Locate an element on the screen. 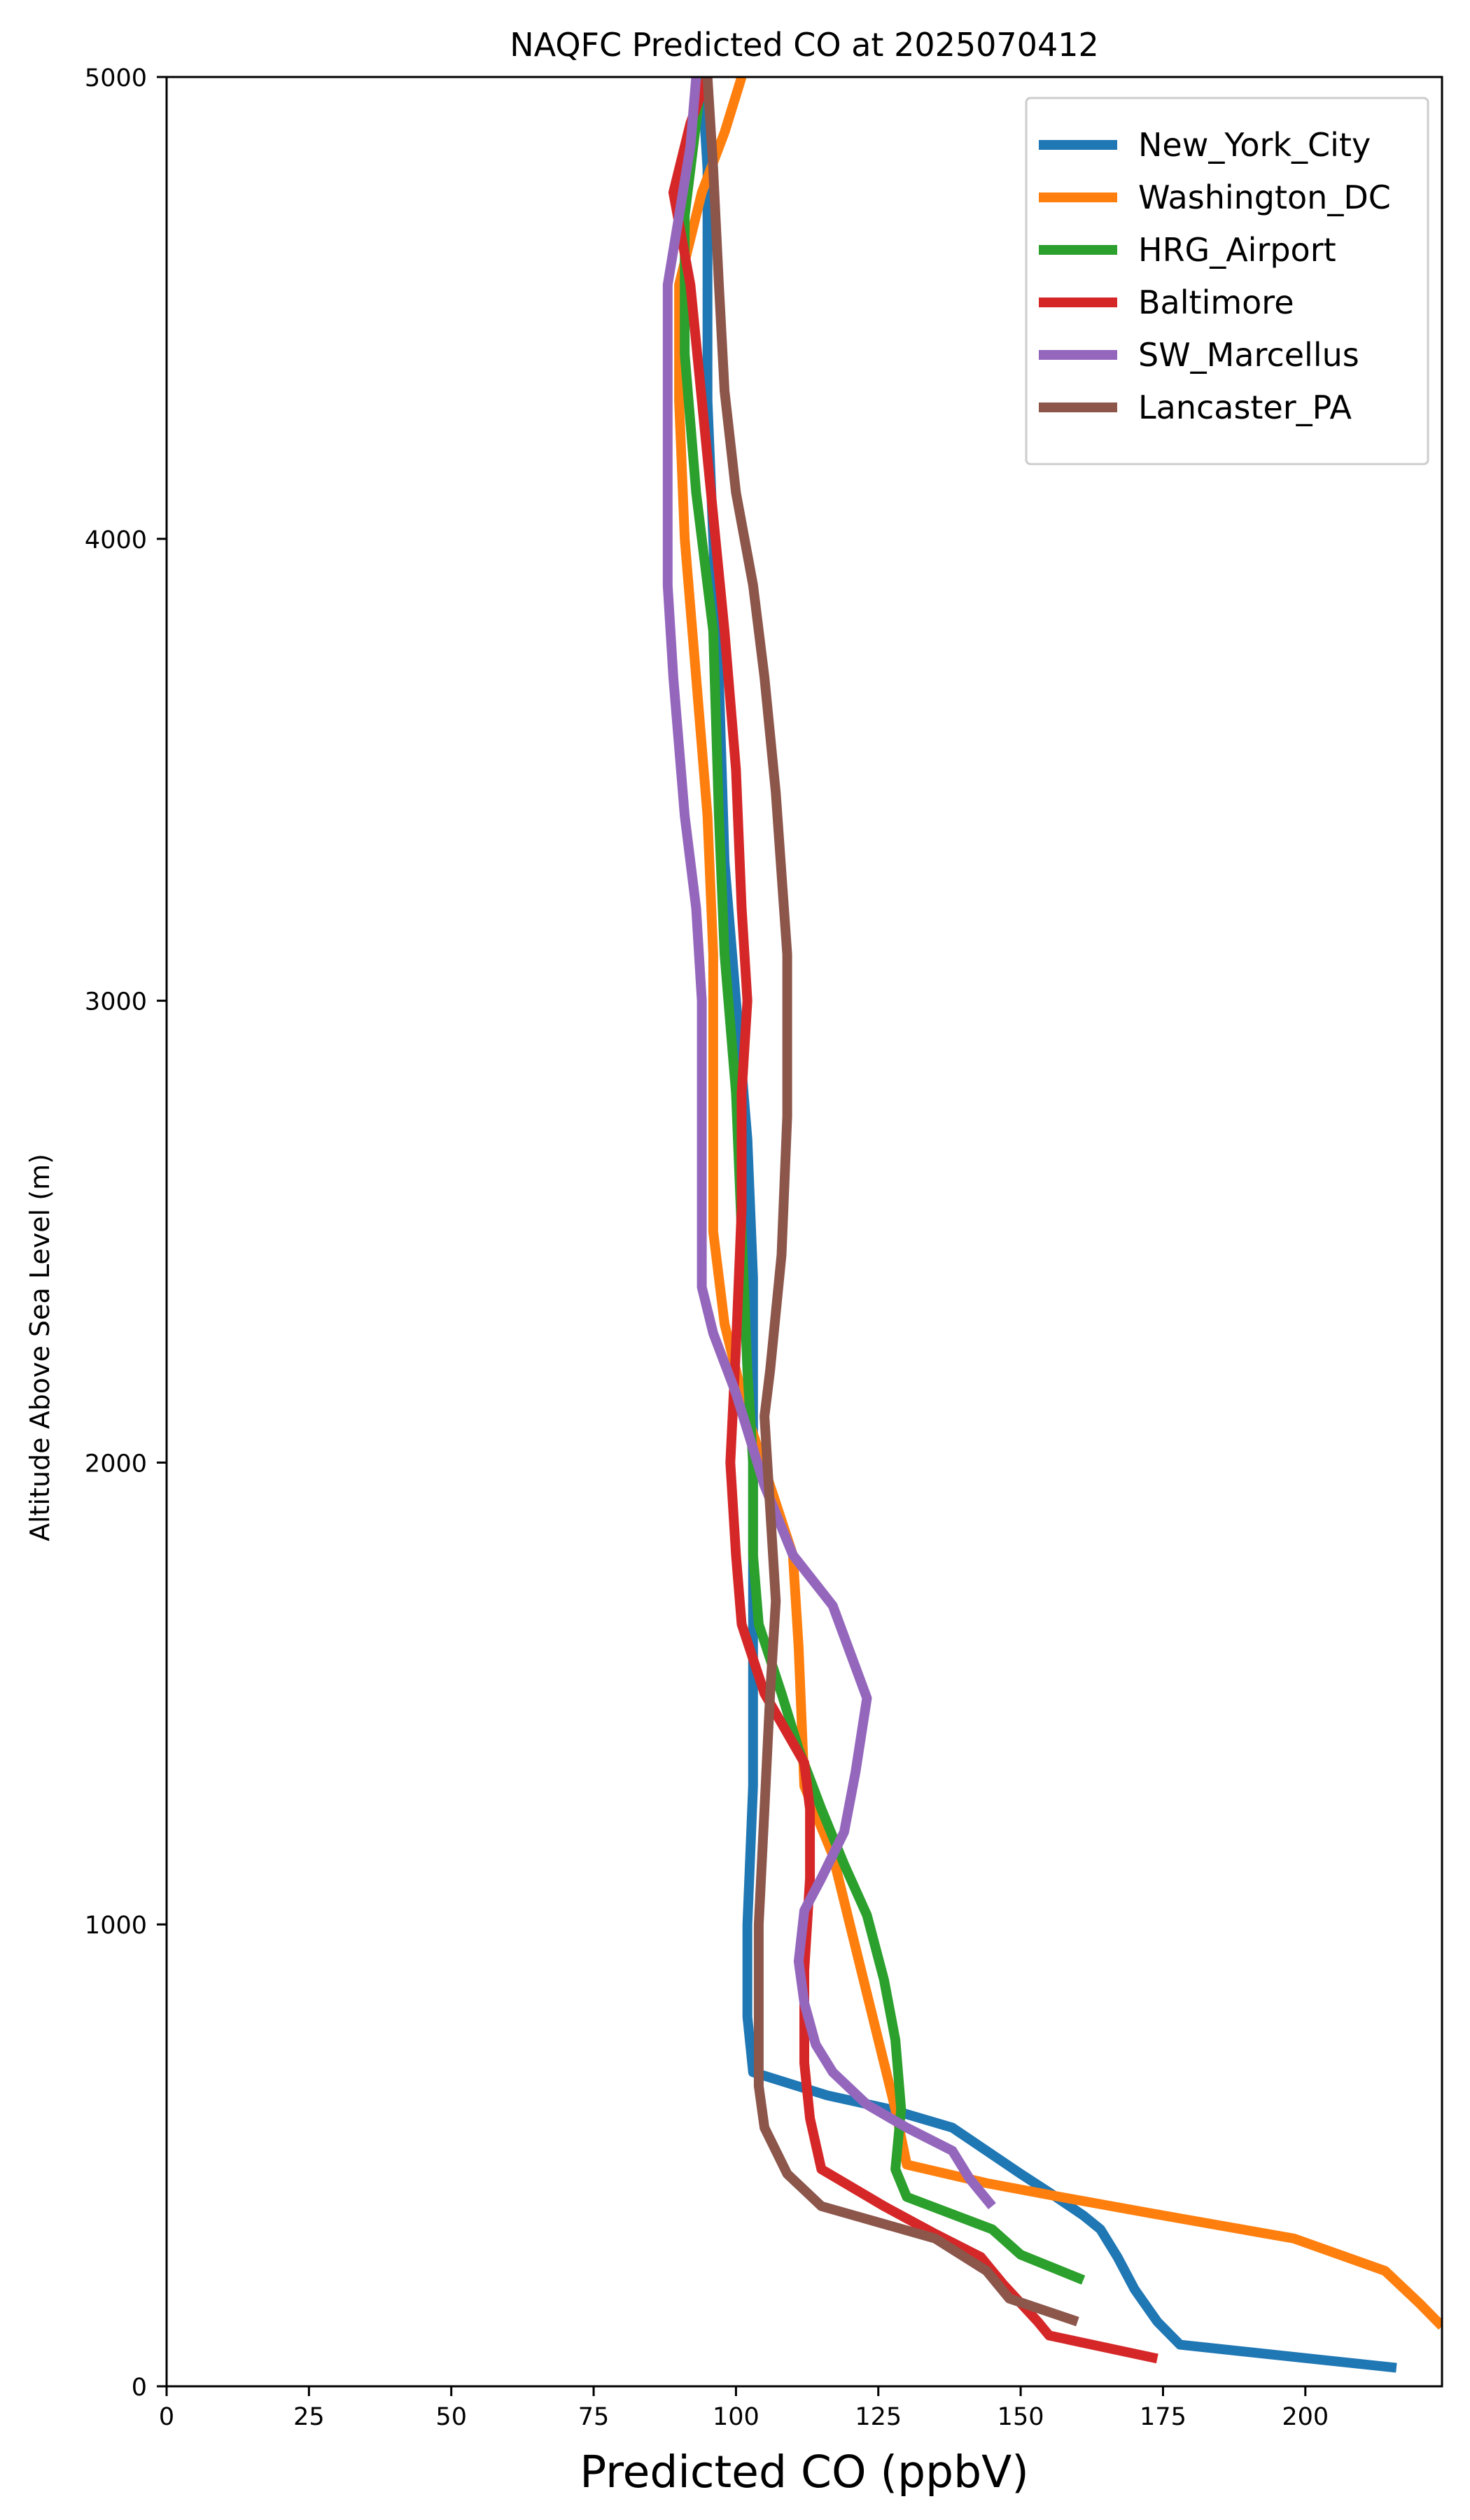 The width and height of the screenshot is (1470, 2520). x-axis-ticks: 0 25 50 75 100 125 150 175 200 is located at coordinates (744, 2408).